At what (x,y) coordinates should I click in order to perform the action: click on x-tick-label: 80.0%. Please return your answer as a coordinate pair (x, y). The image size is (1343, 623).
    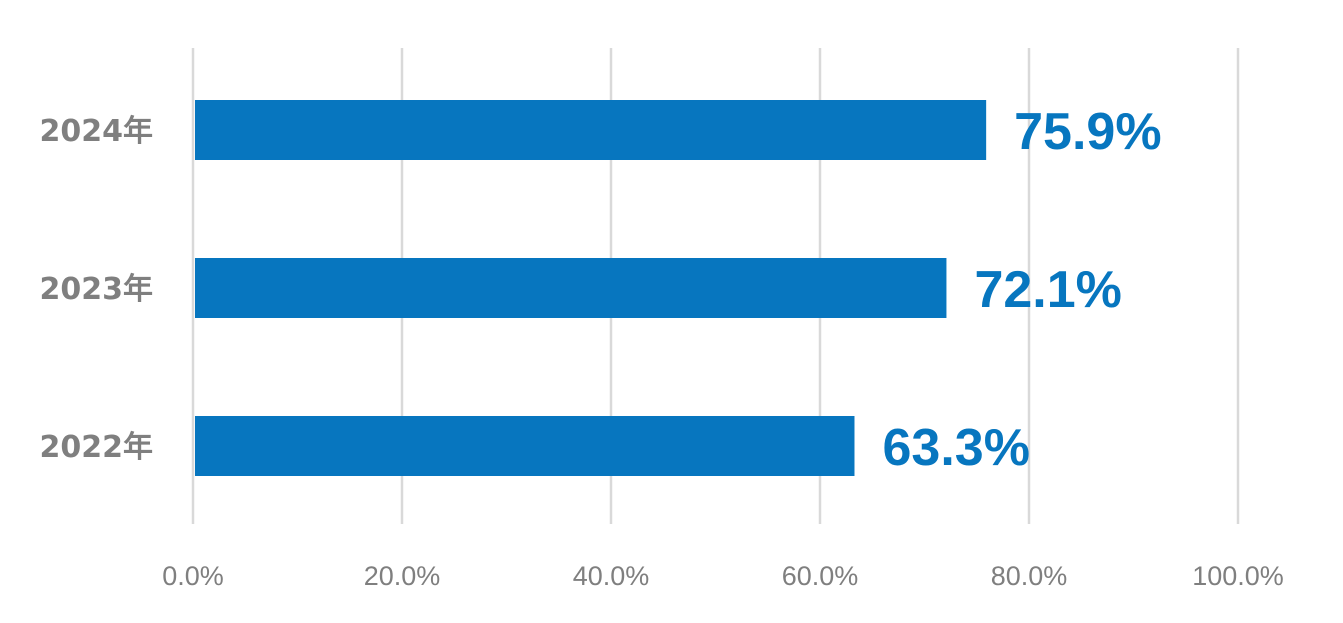
    Looking at the image, I should click on (1029, 576).